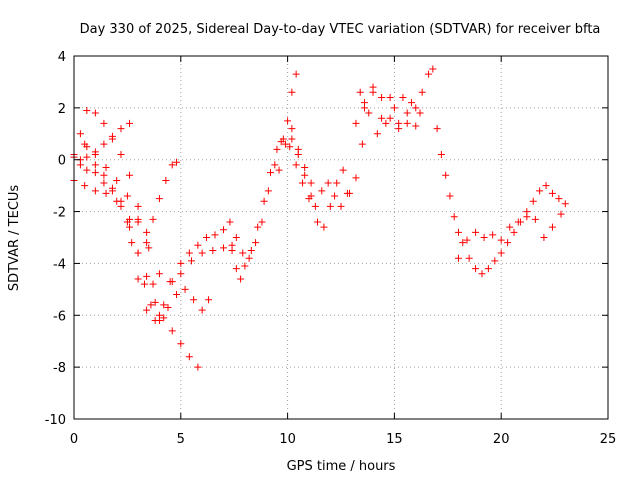 Image resolution: width=640 pixels, height=480 pixels. What do you see at coordinates (287, 439) in the screenshot?
I see `x-tick-label: 10` at bounding box center [287, 439].